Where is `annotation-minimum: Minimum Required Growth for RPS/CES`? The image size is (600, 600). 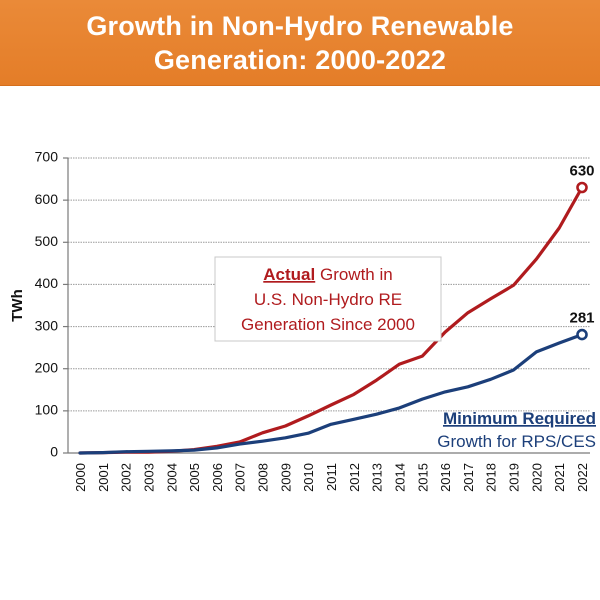
annotation-minimum: Minimum Required Growth for RPS/CES is located at coordinates (516, 430).